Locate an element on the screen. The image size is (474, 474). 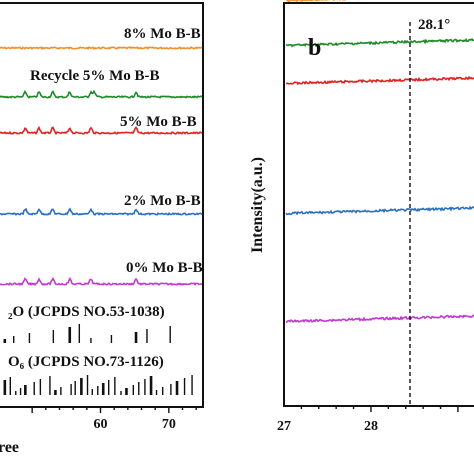
panel-a-ref-label-2: O₆ (JCPDS NO.73-1126) is located at coordinates (86, 362).